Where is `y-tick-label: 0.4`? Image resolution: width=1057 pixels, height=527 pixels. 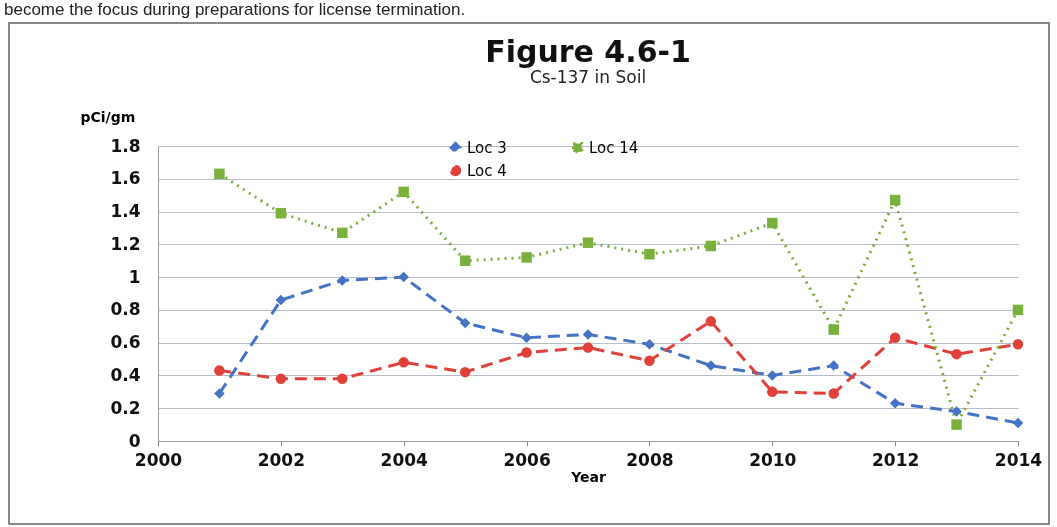
y-tick-label: 0.4 is located at coordinates (125, 374).